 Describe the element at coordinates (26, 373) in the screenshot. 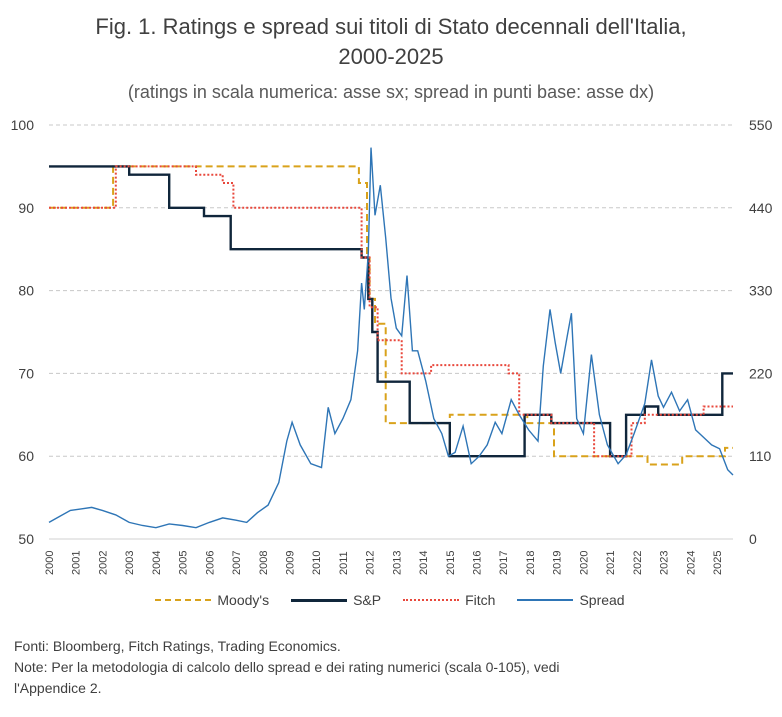

I see `y-left-tick-label: 70` at that location.